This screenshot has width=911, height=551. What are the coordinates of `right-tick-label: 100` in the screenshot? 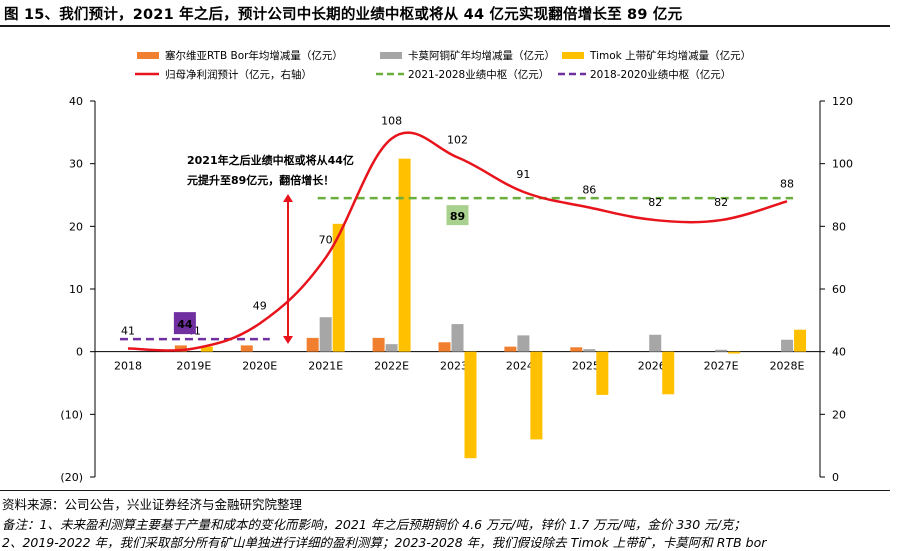 It's located at (842, 164).